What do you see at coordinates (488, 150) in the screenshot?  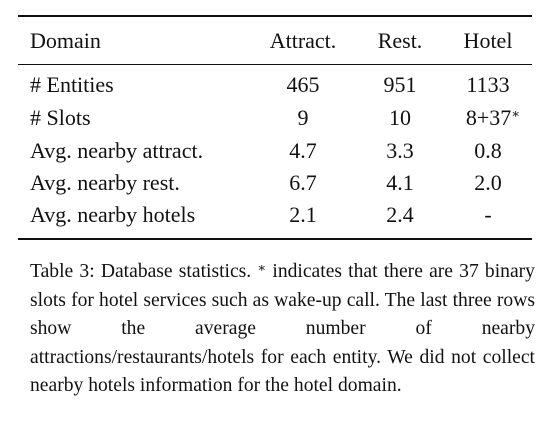 I see `table-cell: 0.8` at bounding box center [488, 150].